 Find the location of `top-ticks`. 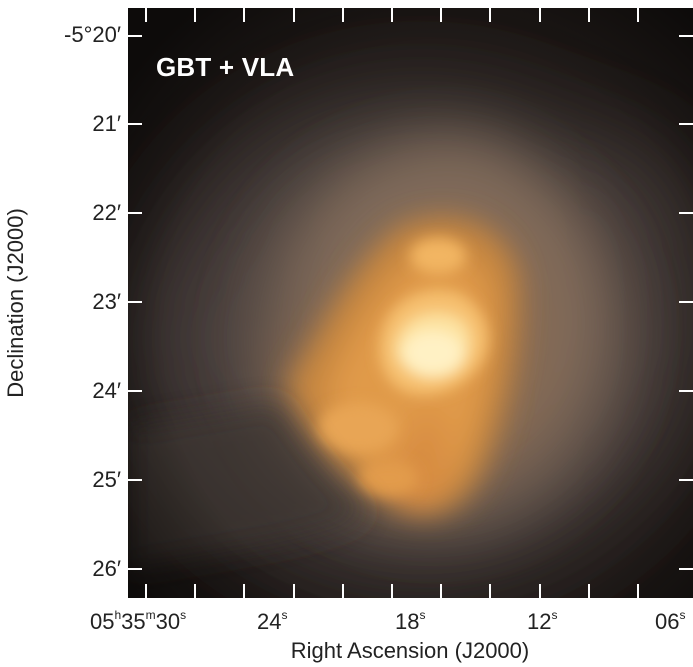

top-ticks is located at coordinates (392, 15).